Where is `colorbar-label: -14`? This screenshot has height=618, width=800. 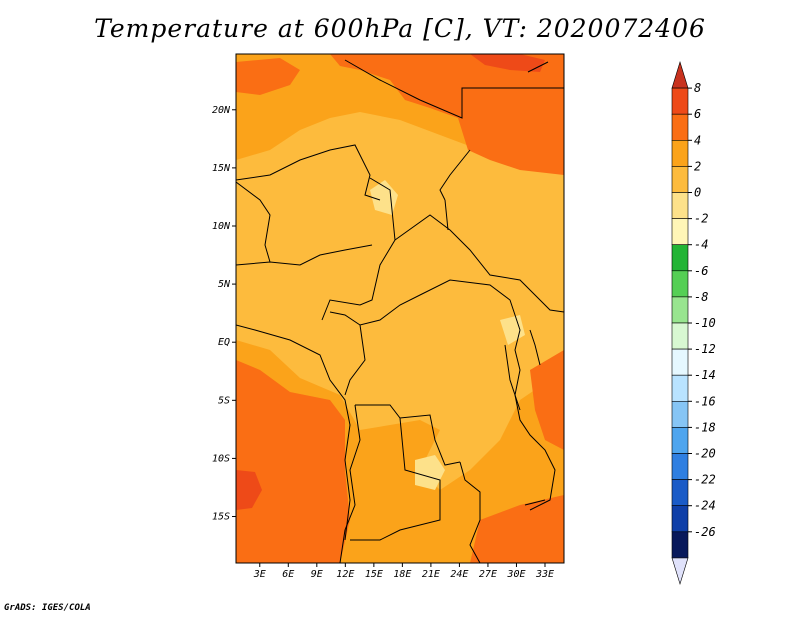
colorbar-label: -14 is located at coordinates (705, 375).